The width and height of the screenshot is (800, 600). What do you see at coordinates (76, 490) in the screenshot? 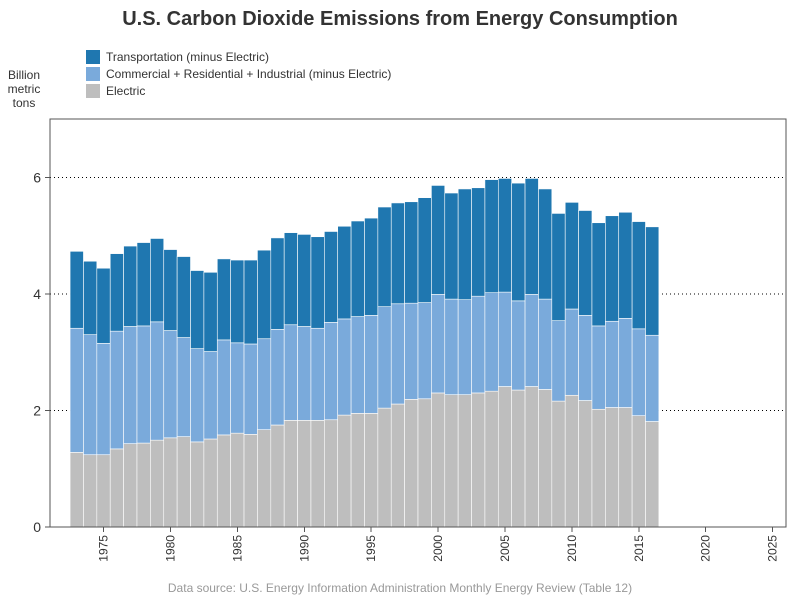
I see `bar-electric-1973` at bounding box center [76, 490].